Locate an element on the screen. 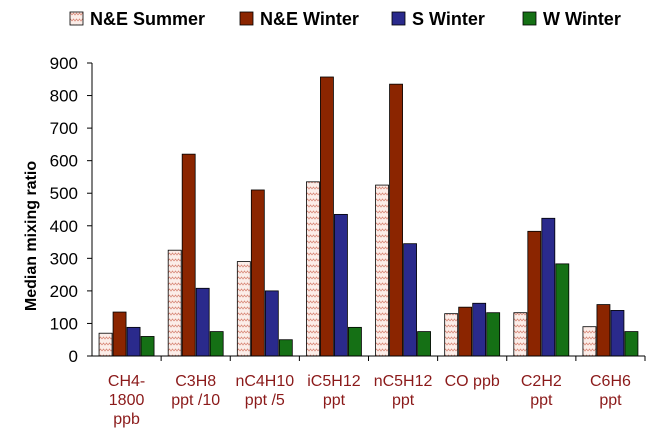 Image resolution: width=650 pixels, height=437 pixels. x-tick-label: iC5H12 is located at coordinates (333, 381).